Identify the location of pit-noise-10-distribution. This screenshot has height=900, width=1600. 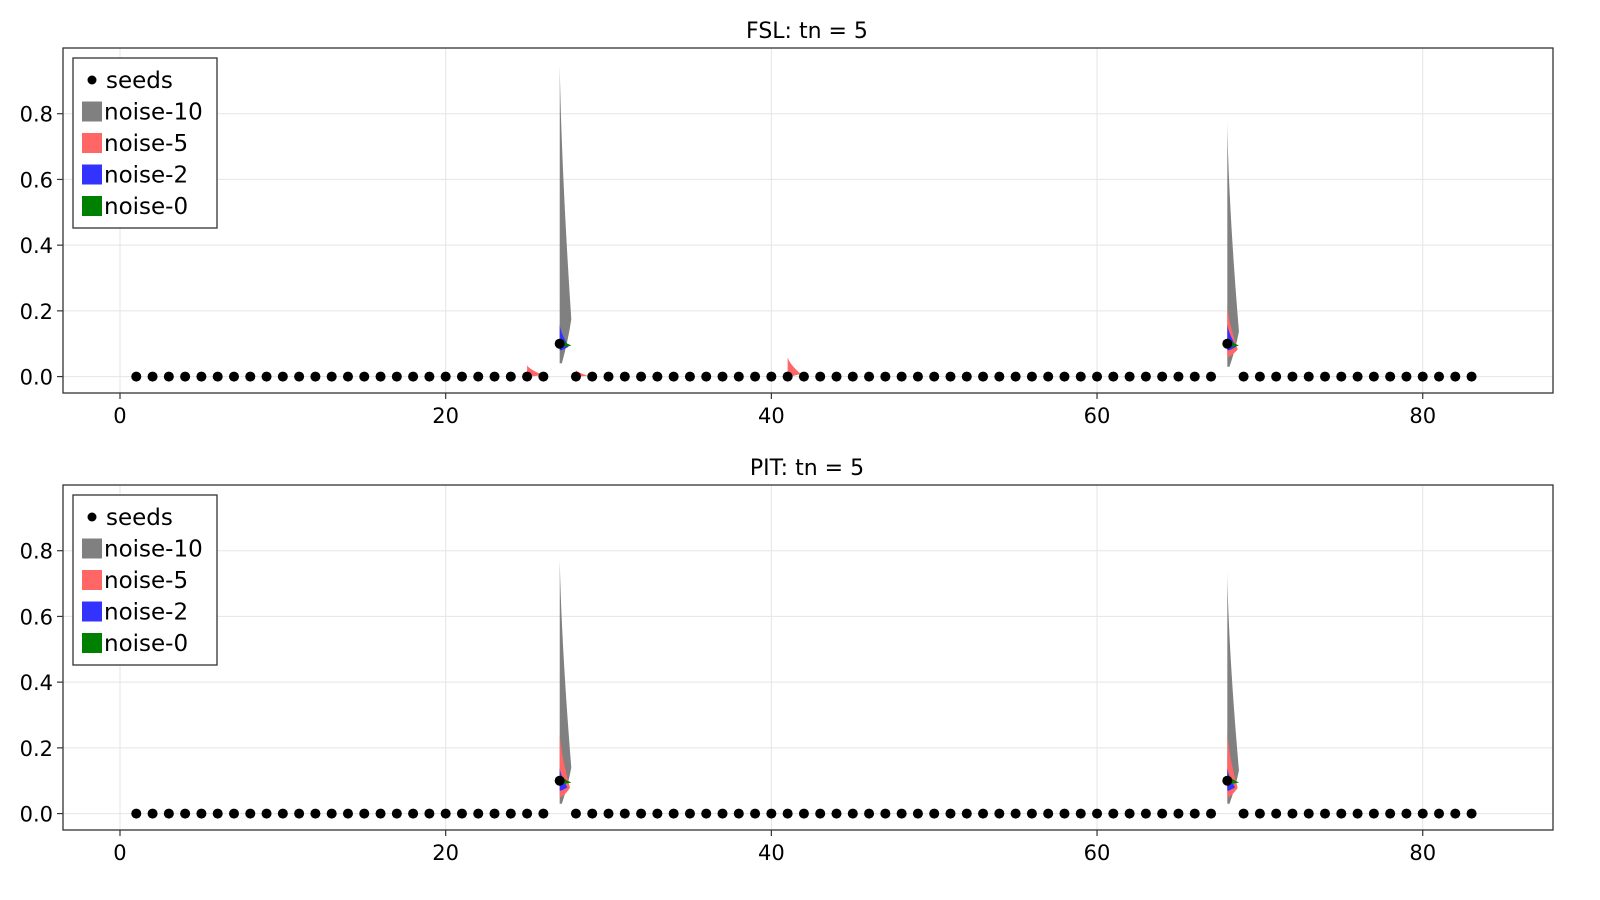
(1233, 687).